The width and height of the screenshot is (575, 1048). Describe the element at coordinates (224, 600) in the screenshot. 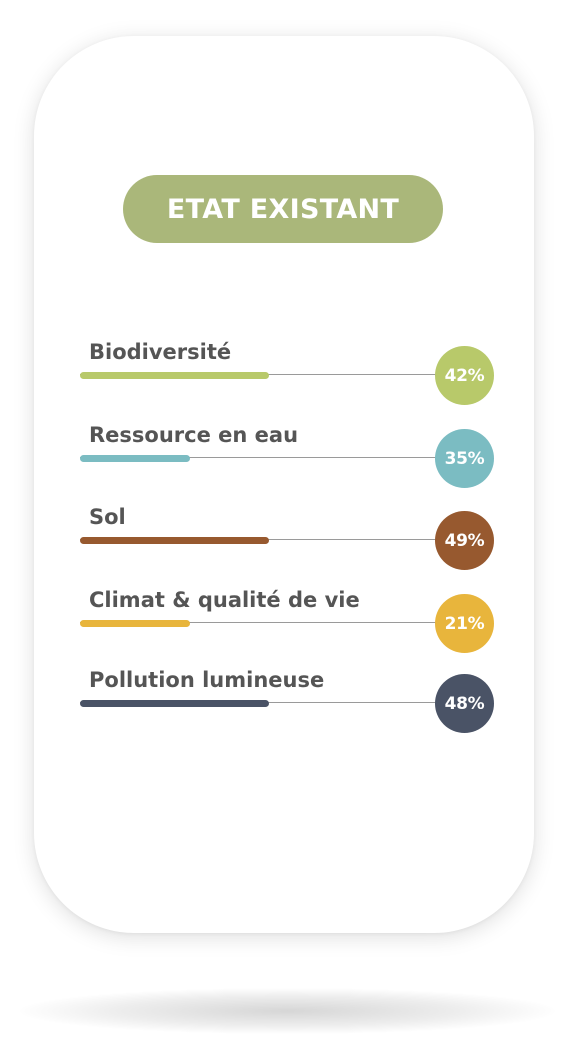

I see `metric-label: Climat & qualité de vie` at that location.